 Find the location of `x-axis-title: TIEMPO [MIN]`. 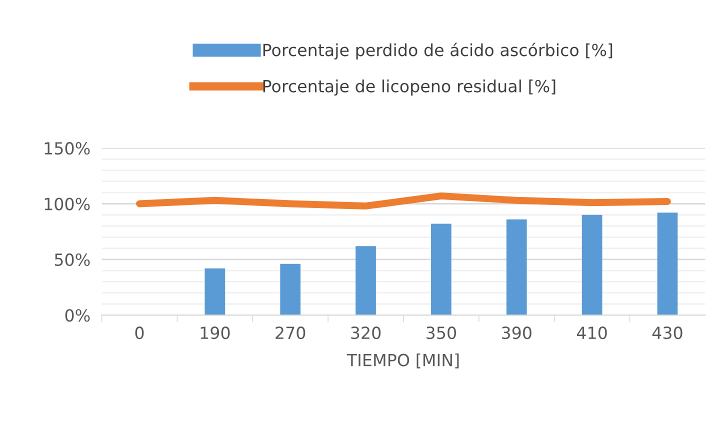

x-axis-title: TIEMPO [MIN] is located at coordinates (402, 360).